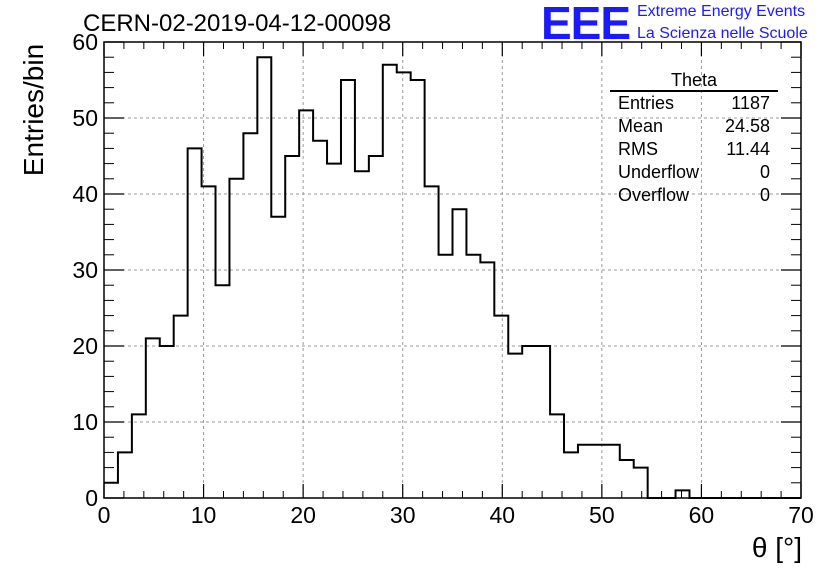 This screenshot has width=836, height=572. I want to click on y-axis-label: Entries/bin, so click(33, 110).